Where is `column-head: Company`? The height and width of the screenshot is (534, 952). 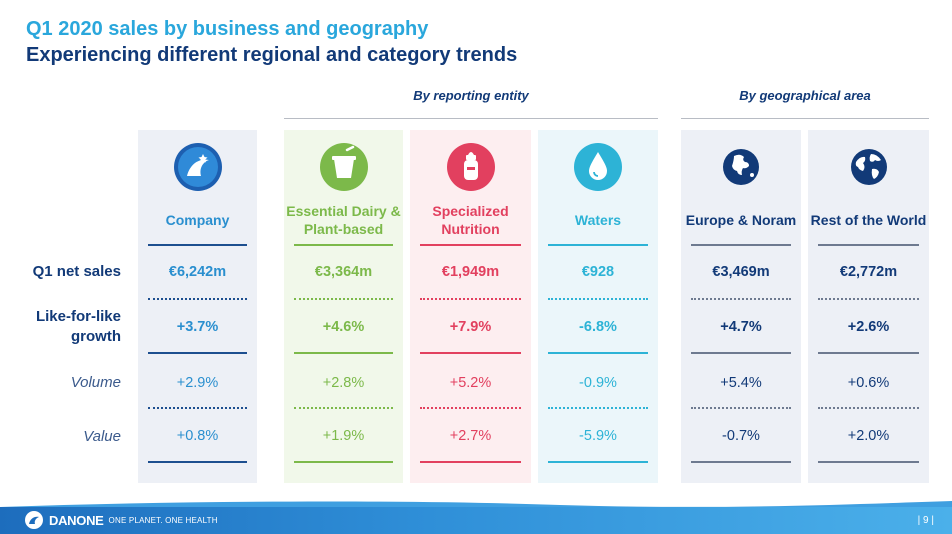
column-head: Company is located at coordinates (197, 220).